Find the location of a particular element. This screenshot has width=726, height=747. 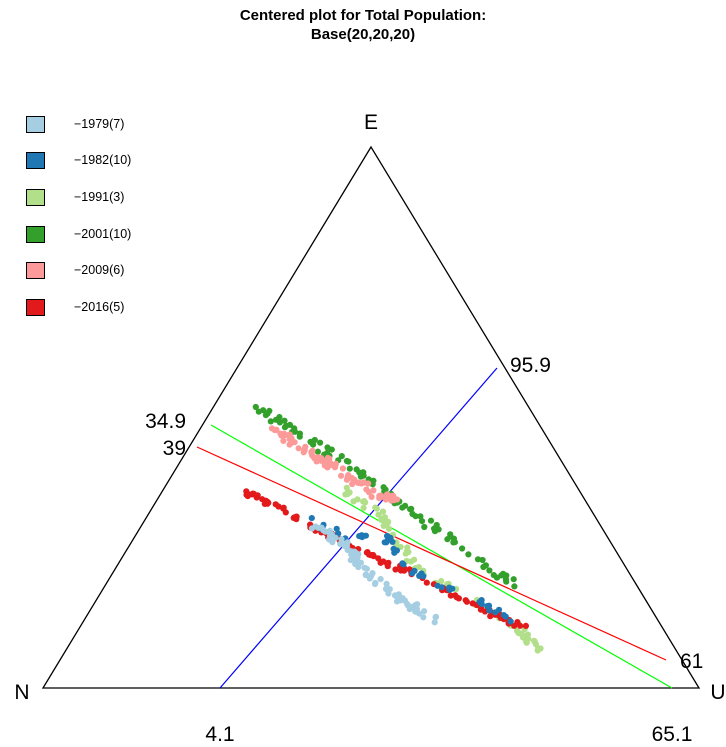

chart-title-line-2: Base(20,20,20) is located at coordinates (363, 34).